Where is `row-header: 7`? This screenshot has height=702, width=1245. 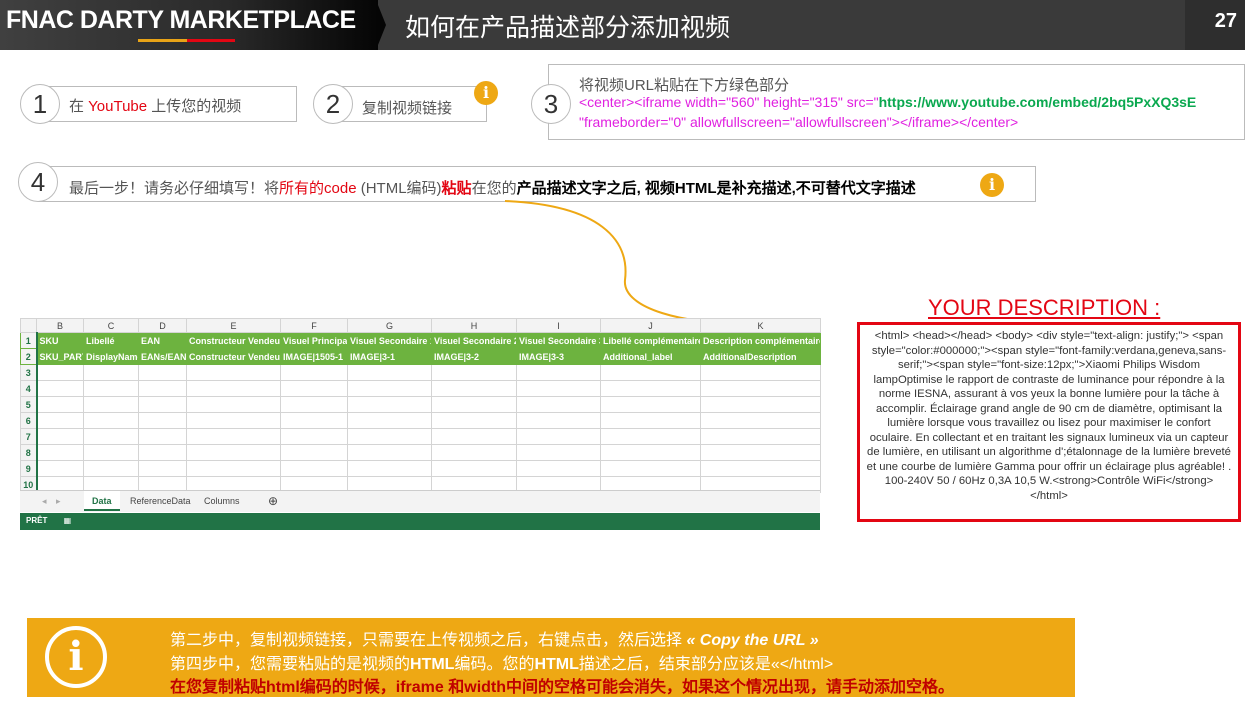
row-header: 7 is located at coordinates (29, 436).